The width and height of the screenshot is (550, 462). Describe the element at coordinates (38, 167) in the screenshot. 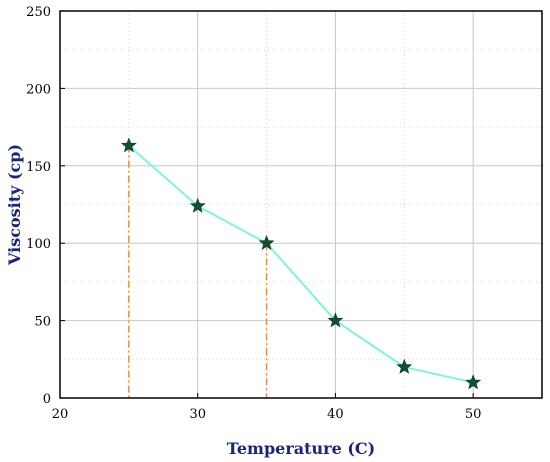

I see `y-tick-label: 150` at that location.